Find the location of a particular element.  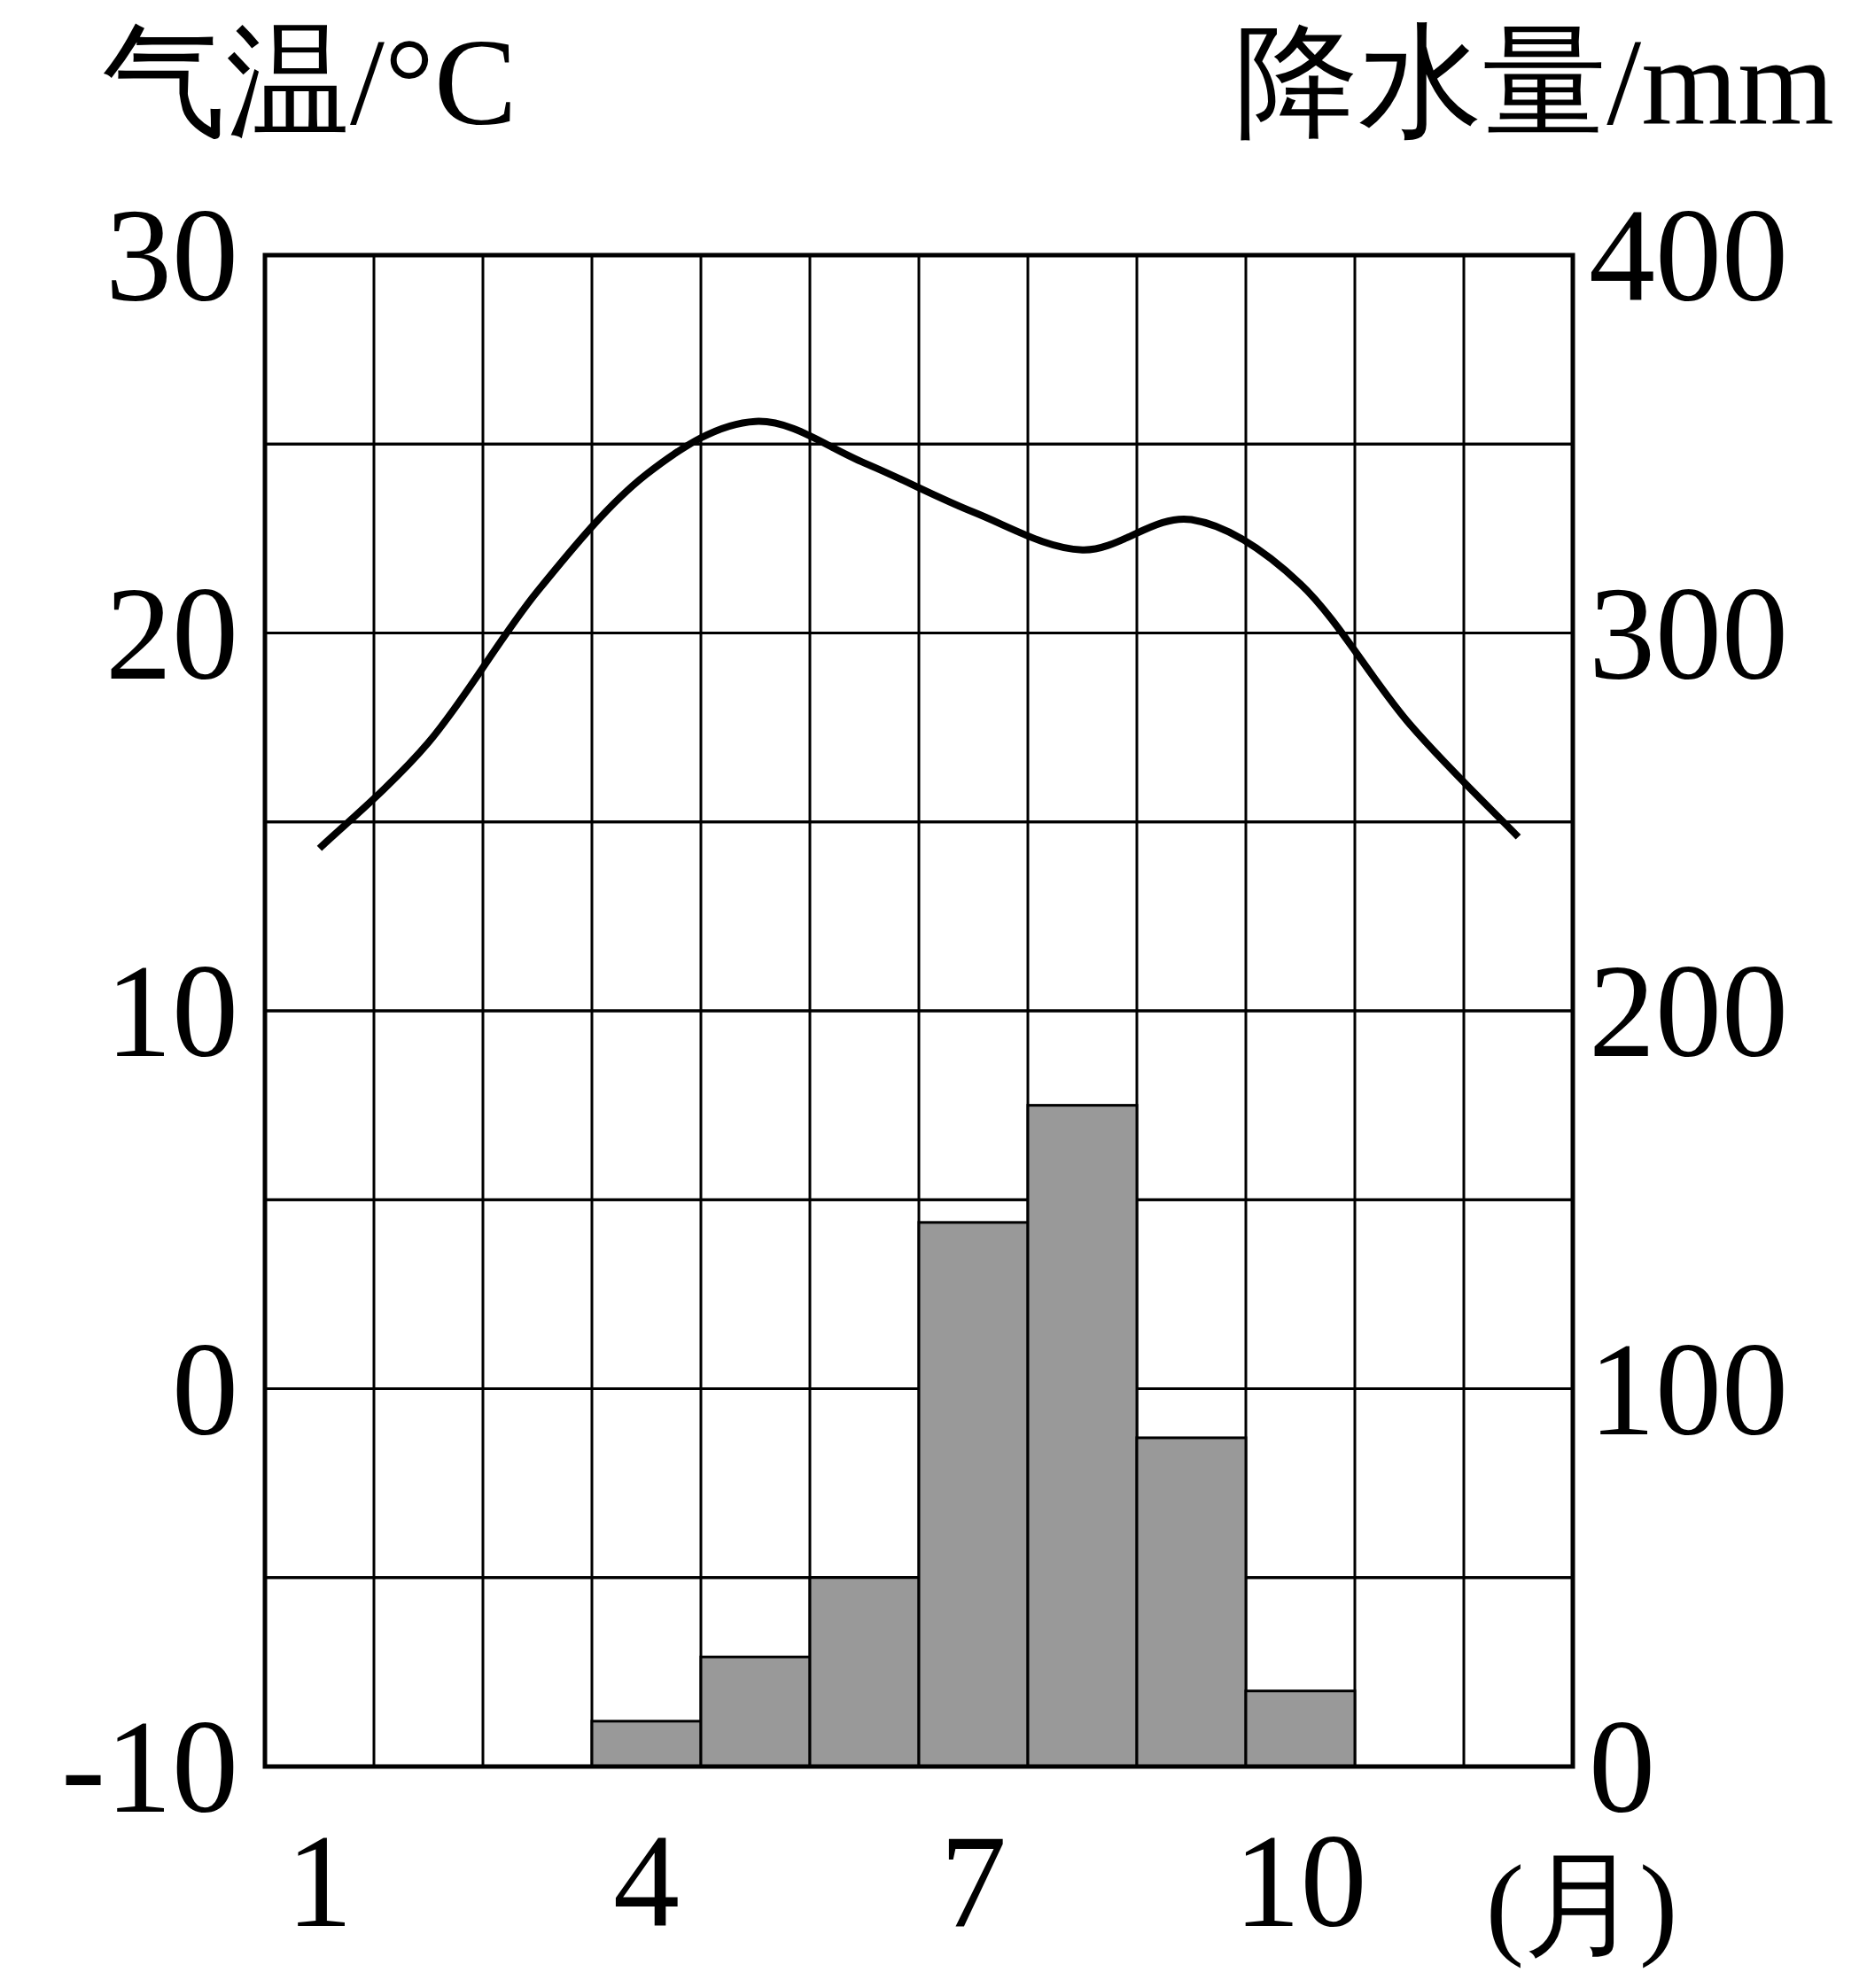

y2-tick-label: 300 is located at coordinates (1688, 633).